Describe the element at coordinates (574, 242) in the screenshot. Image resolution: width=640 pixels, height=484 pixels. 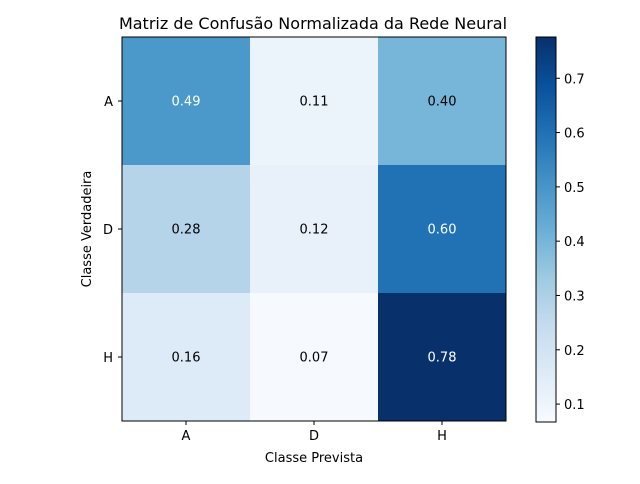
I see `colorbar-tick-label: 0.4` at that location.